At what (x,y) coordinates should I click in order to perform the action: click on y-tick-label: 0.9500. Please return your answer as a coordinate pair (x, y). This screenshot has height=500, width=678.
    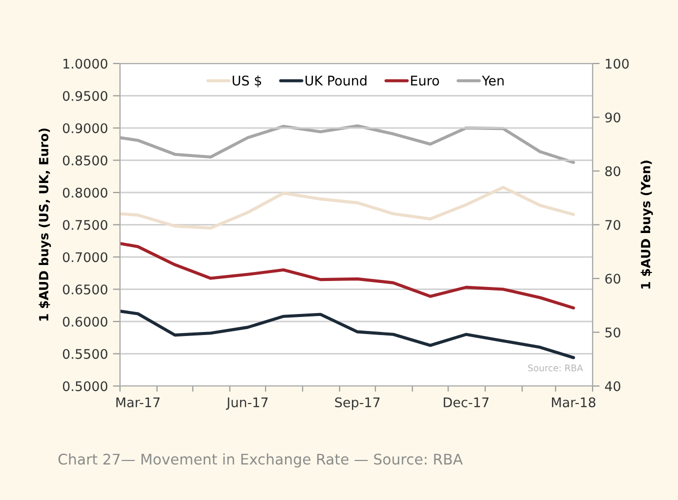
    Looking at the image, I should click on (85, 95).